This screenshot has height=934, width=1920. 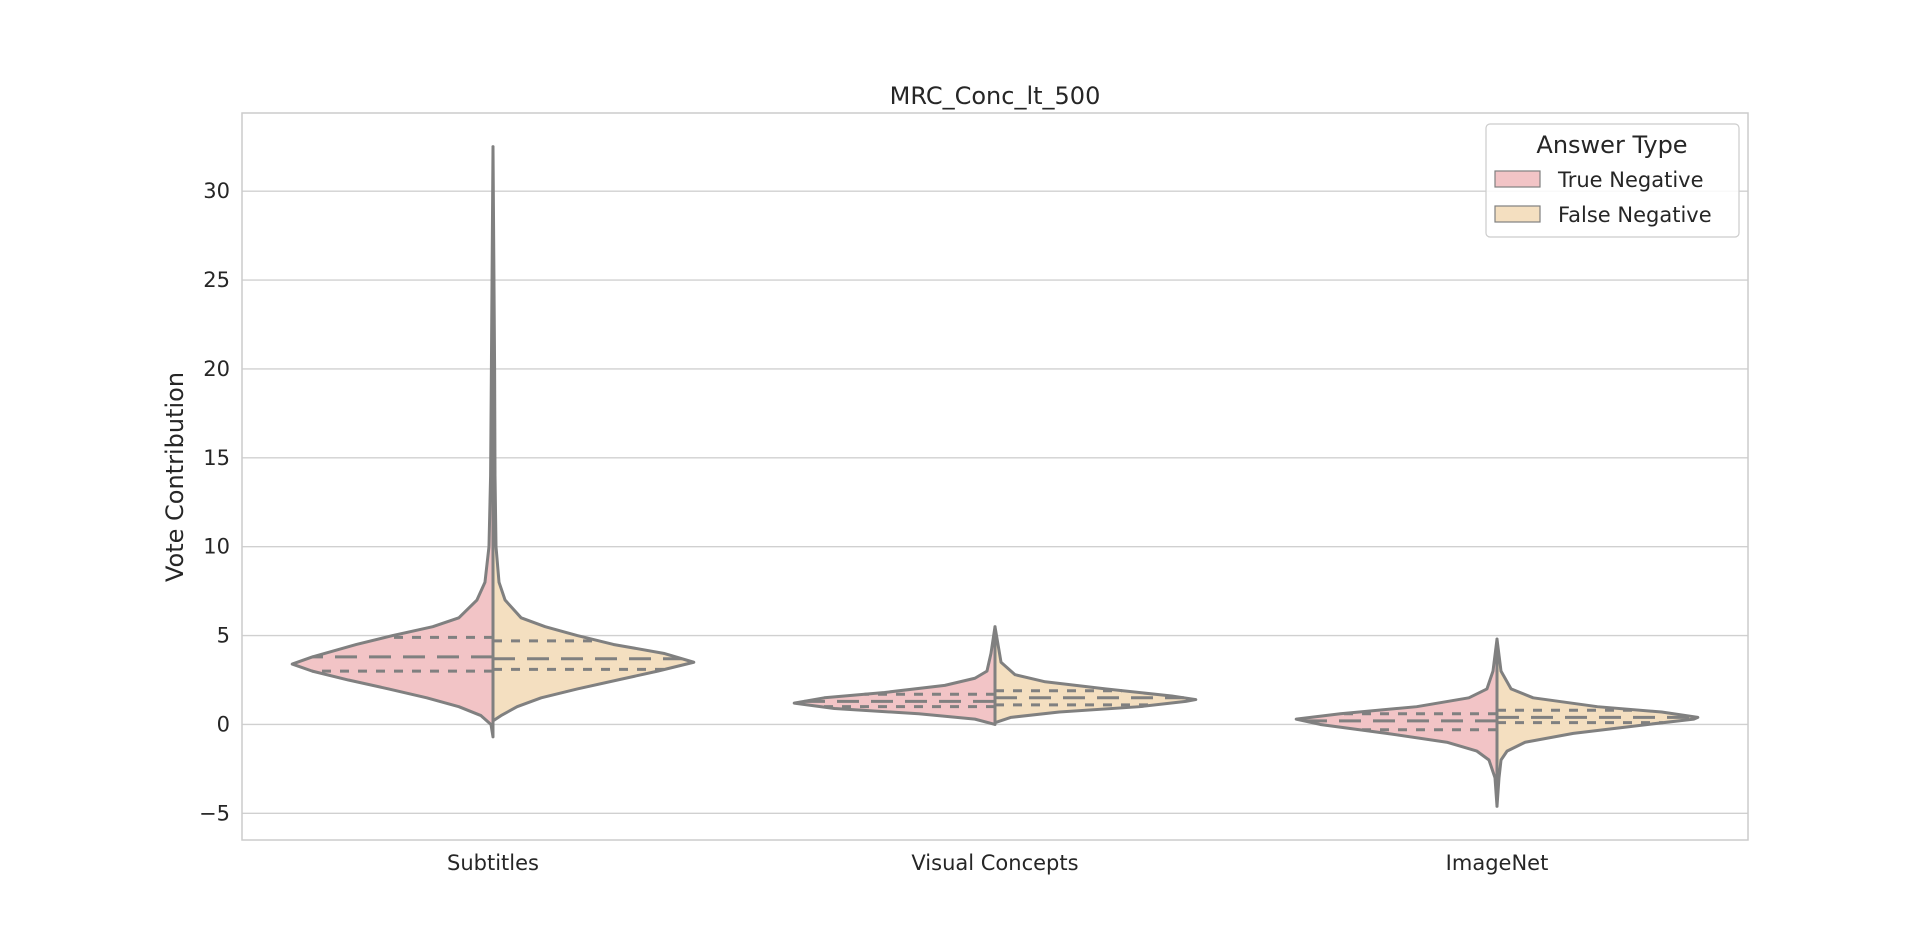 What do you see at coordinates (1497, 863) in the screenshot?
I see `x-tick-label: ImageNet` at bounding box center [1497, 863].